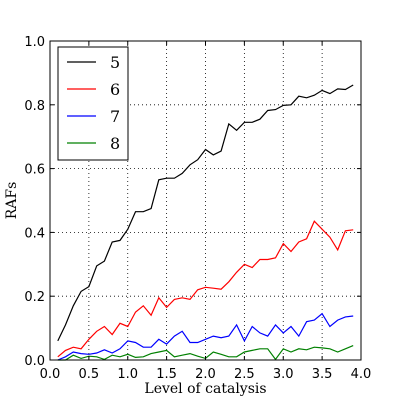 This screenshot has width=400, height=400. What do you see at coordinates (166, 374) in the screenshot?
I see `x-tick-label: 1.5` at bounding box center [166, 374].